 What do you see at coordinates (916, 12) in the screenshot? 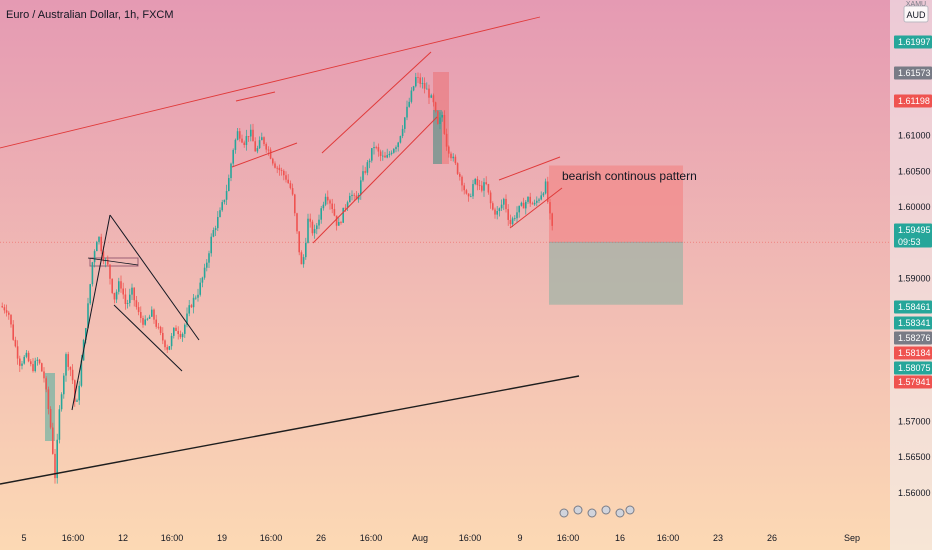
I see `currency-badge: AUD XAMU` at bounding box center [916, 12].